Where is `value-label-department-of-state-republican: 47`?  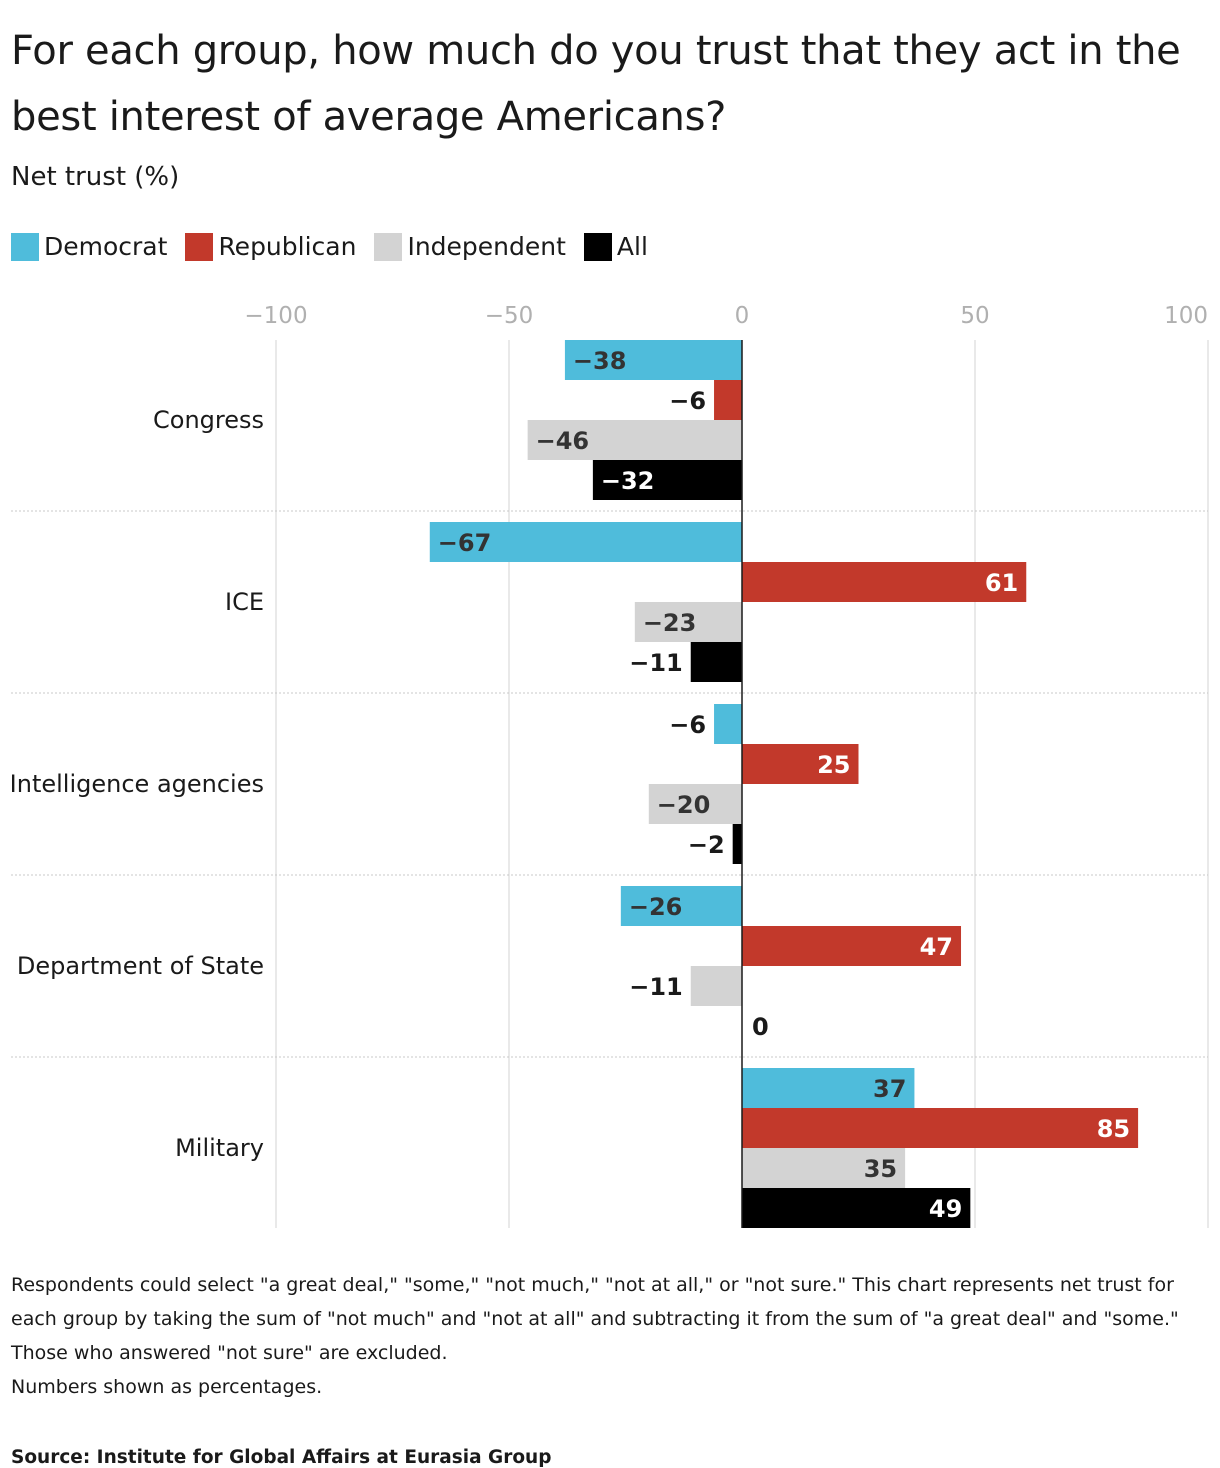
value-label-department-of-state-republican: 47 is located at coordinates (936, 947).